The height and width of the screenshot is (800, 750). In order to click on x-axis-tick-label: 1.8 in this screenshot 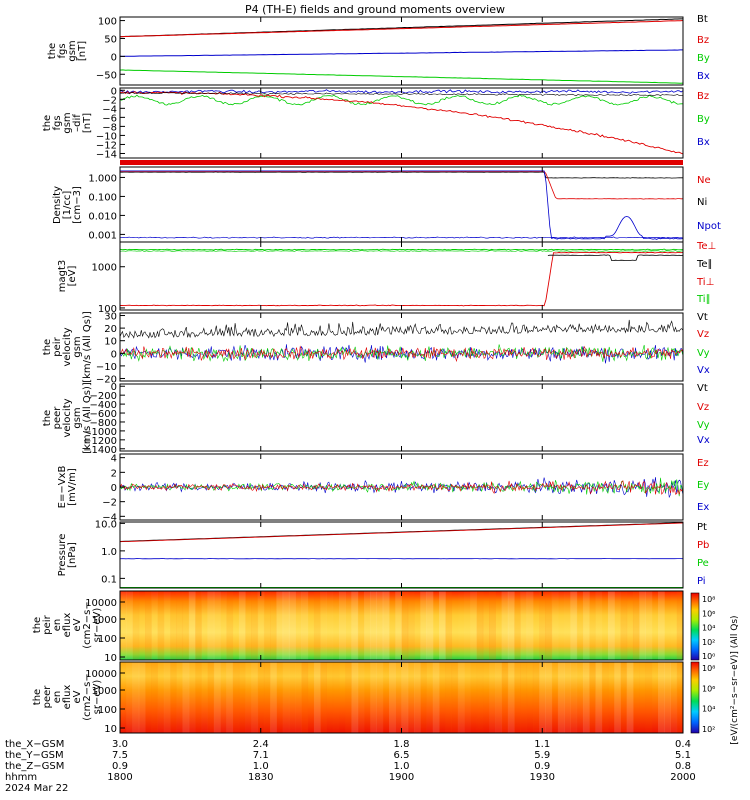, I will do `click(402, 744)`.